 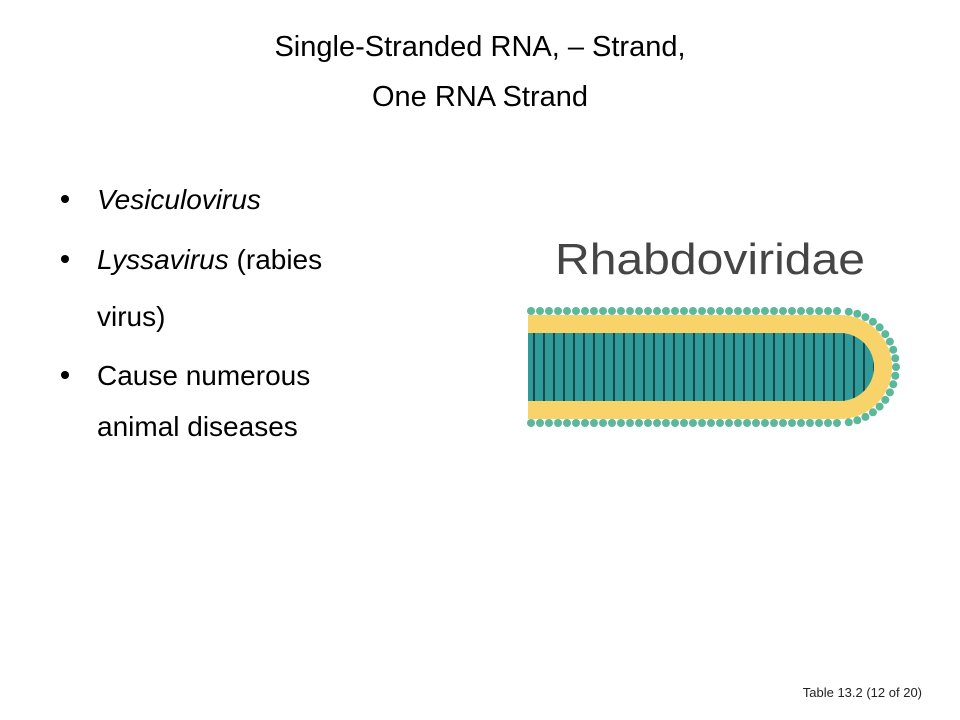 I want to click on virus-illustration, so click(x=713, y=367).